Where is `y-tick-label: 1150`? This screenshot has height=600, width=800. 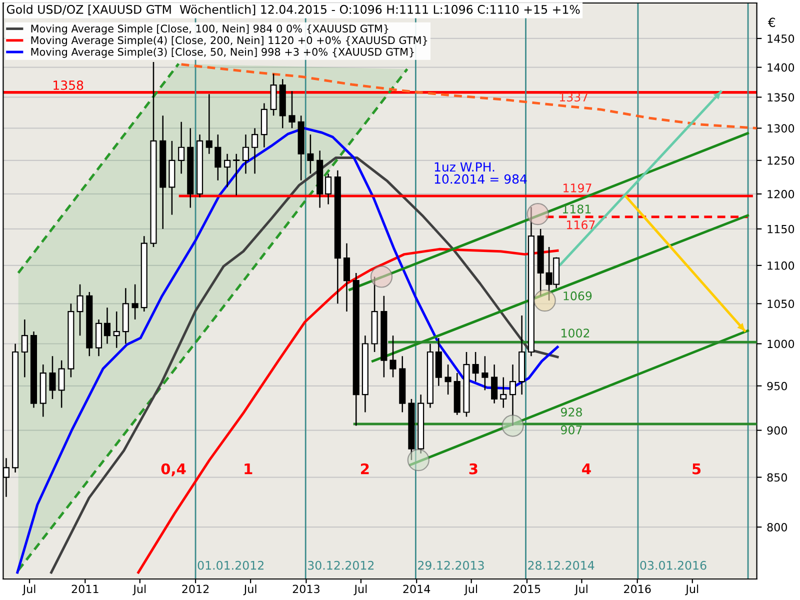
y-tick-label: 1150 is located at coordinates (781, 229).